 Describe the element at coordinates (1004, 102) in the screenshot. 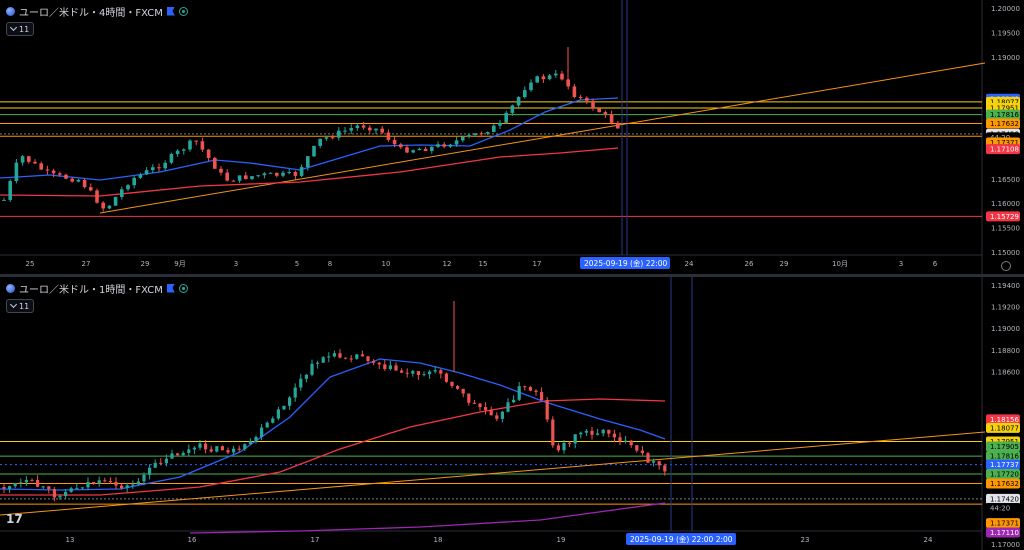

I see `price-tag-text: 1.18077` at that location.